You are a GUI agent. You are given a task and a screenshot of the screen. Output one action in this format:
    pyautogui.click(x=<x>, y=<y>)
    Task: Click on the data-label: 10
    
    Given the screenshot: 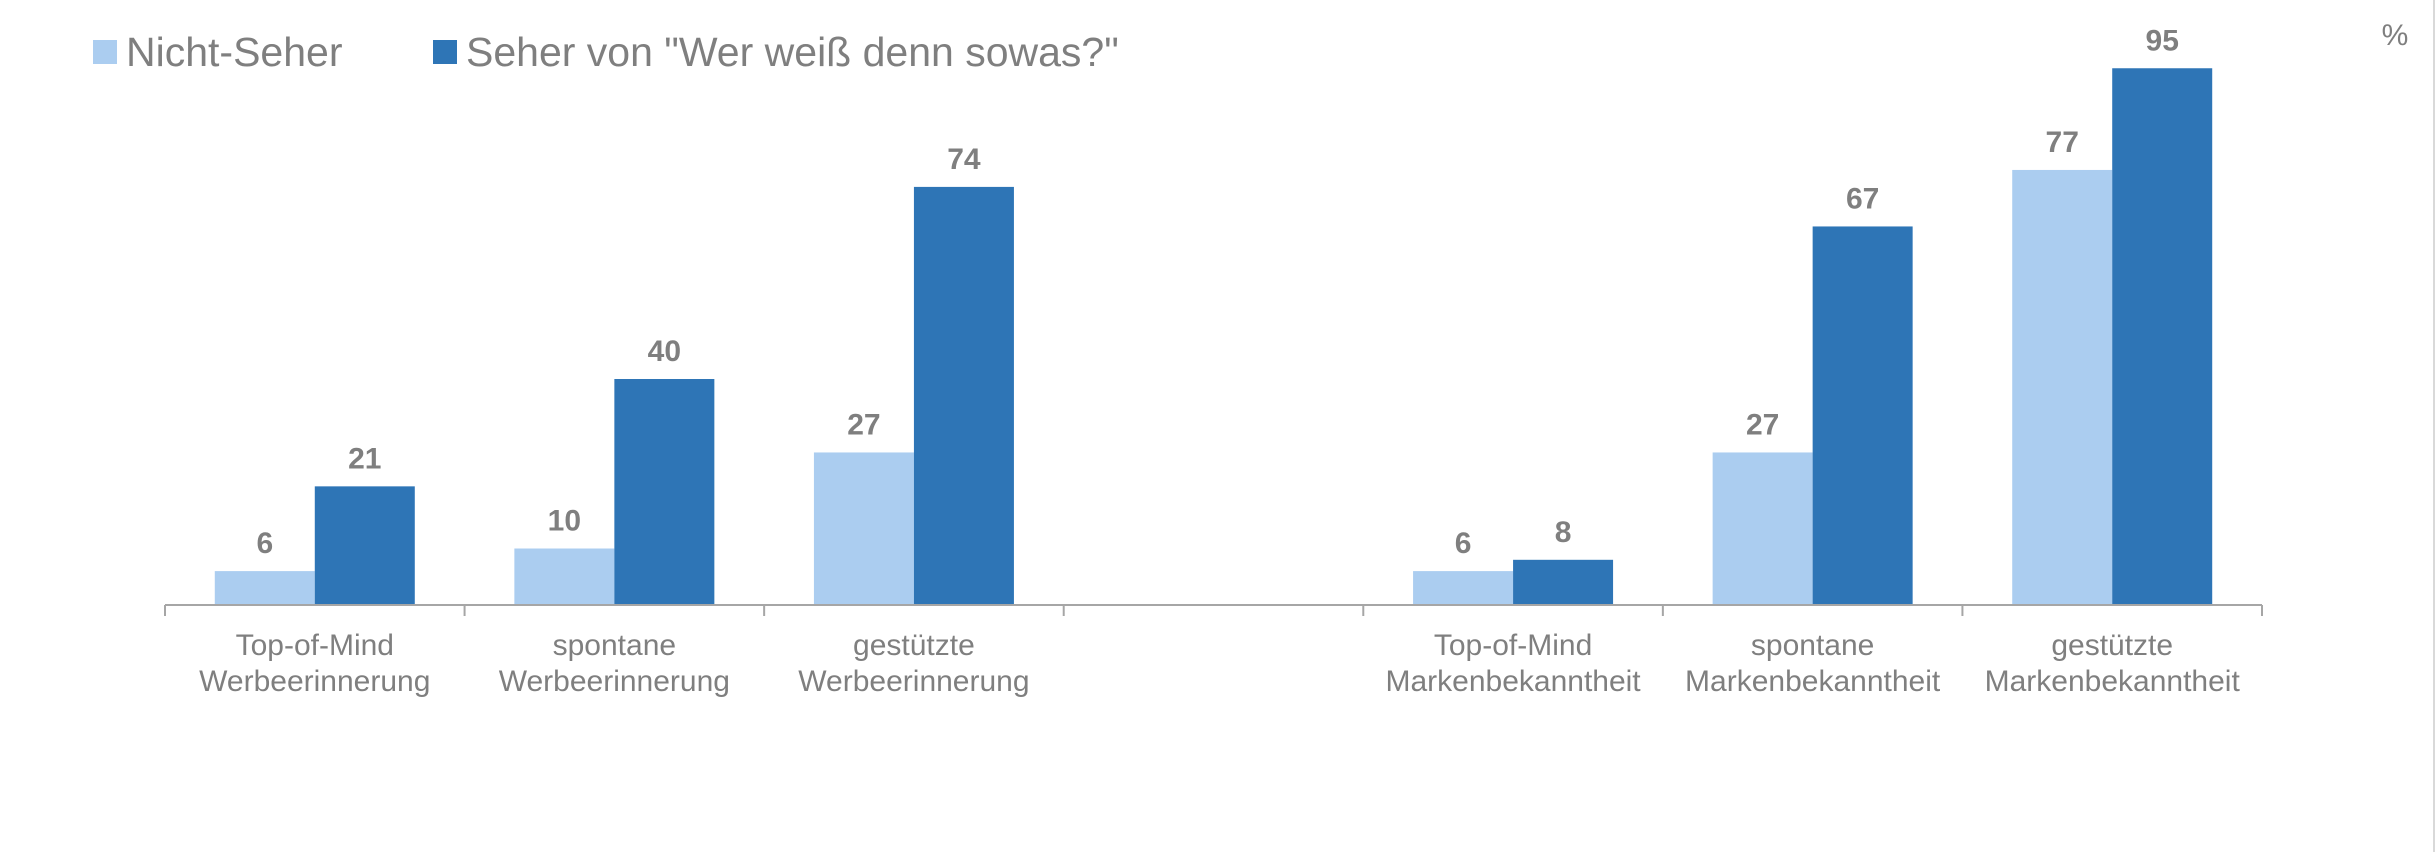 What is the action you would take?
    pyautogui.click(x=564, y=521)
    